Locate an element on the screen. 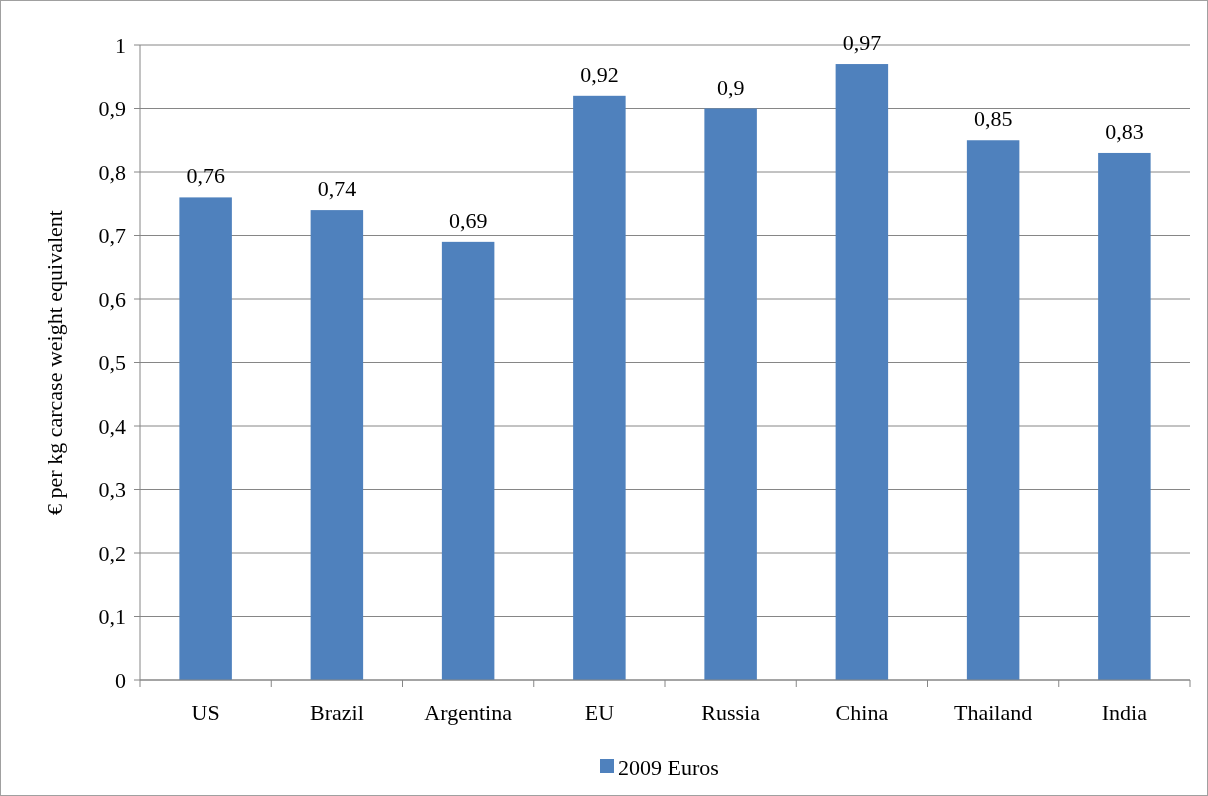 The height and width of the screenshot is (796, 1208). y-tick-label: 1 is located at coordinates (120, 45).